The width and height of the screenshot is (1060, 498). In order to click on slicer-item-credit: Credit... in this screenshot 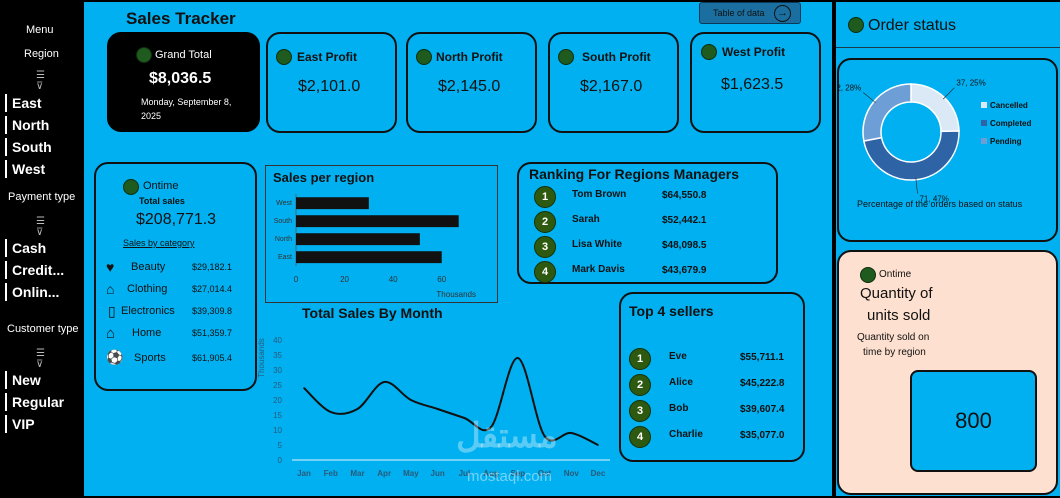, I will do `click(41, 270)`.